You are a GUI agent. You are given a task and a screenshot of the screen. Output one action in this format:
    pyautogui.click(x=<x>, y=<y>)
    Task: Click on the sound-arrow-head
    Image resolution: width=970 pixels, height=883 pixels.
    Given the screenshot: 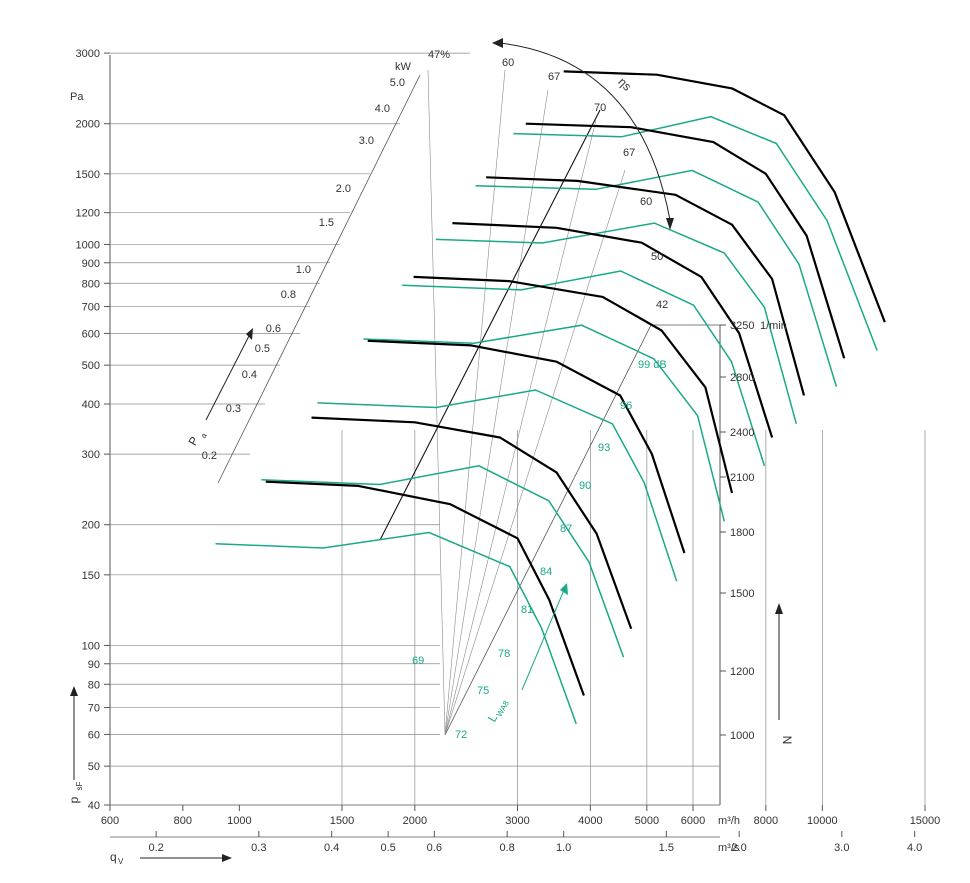 What is the action you would take?
    pyautogui.click(x=564, y=589)
    